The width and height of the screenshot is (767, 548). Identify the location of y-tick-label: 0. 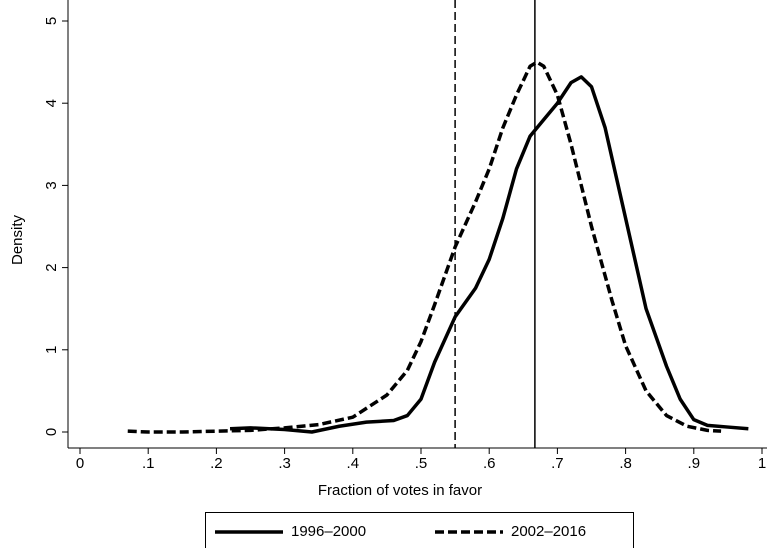
(51, 432).